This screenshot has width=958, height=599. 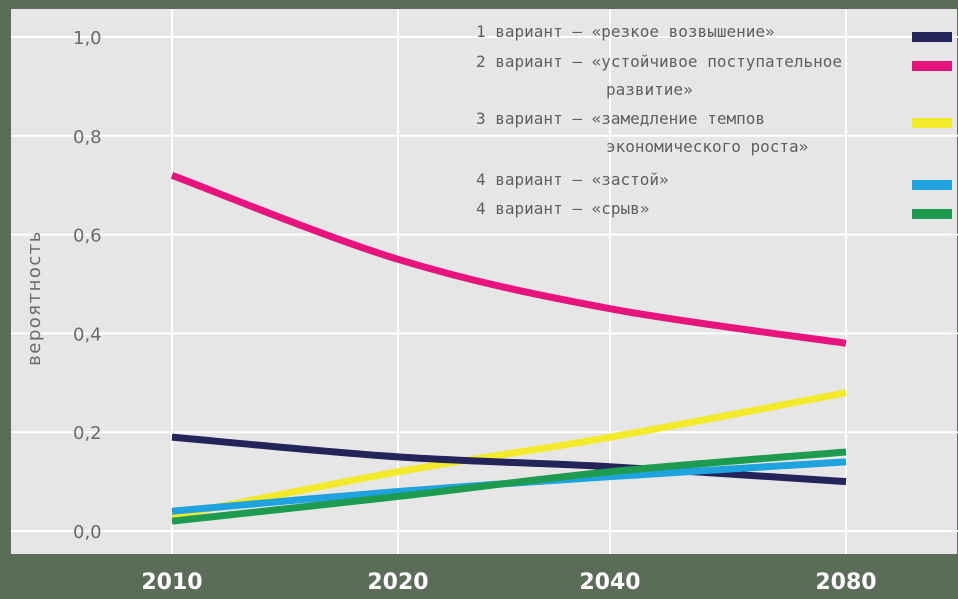 I want to click on x-tick-label: 2080, so click(x=845, y=582).